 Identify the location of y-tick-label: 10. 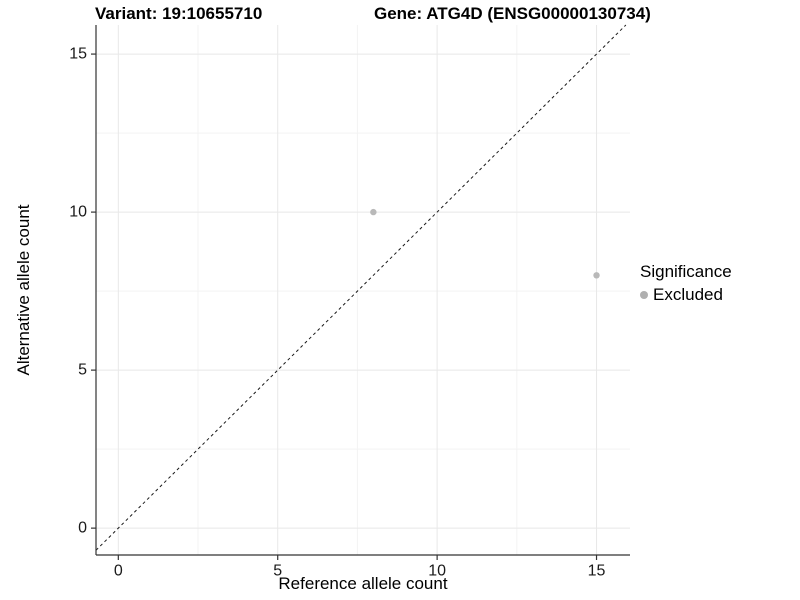
(78, 212).